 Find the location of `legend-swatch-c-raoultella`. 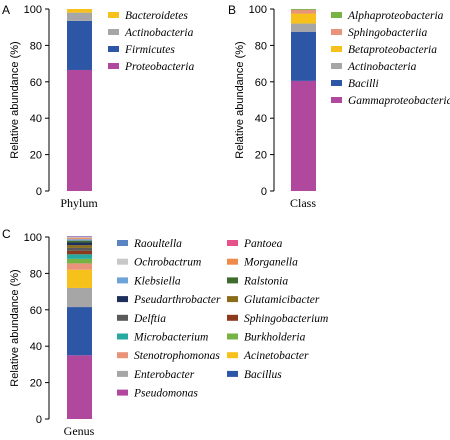

legend-swatch-c-raoultella is located at coordinates (122, 243).